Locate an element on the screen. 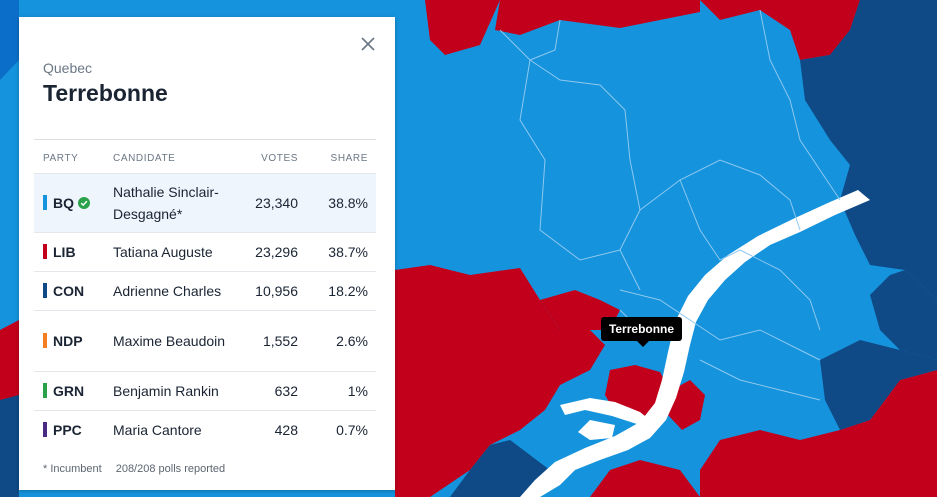 Image resolution: width=937 pixels, height=497 pixels. vote-count: 1,552 is located at coordinates (280, 341).